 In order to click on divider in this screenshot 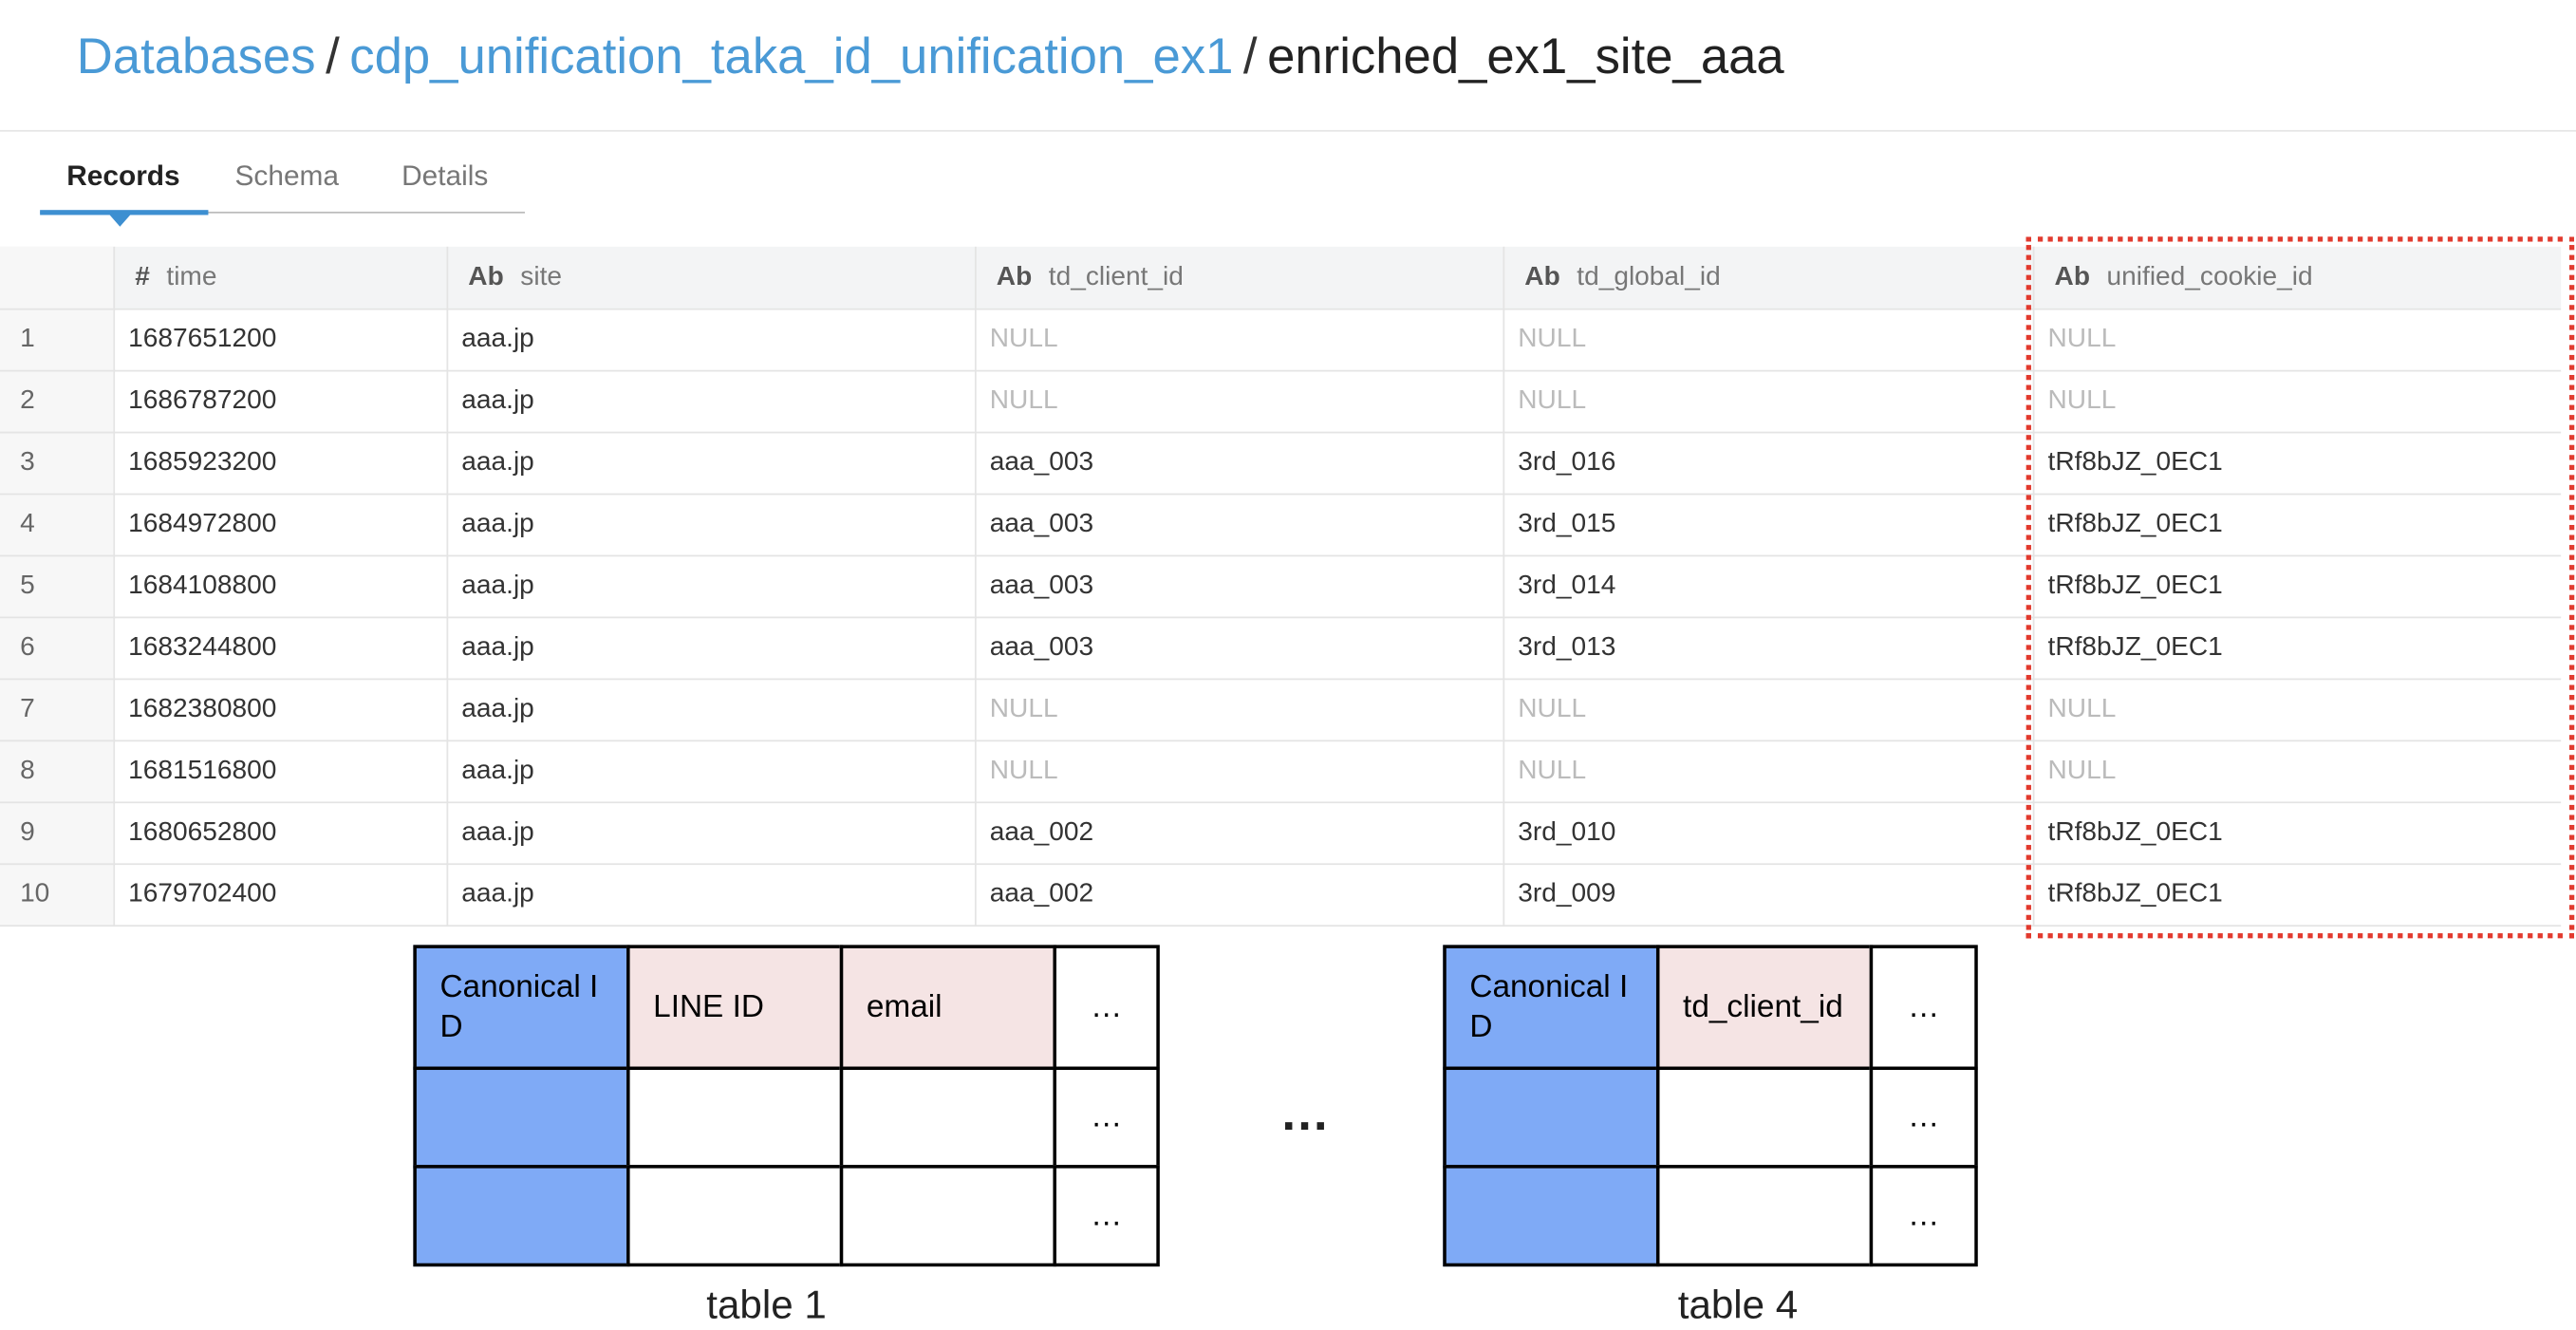, I will do `click(1288, 130)`.